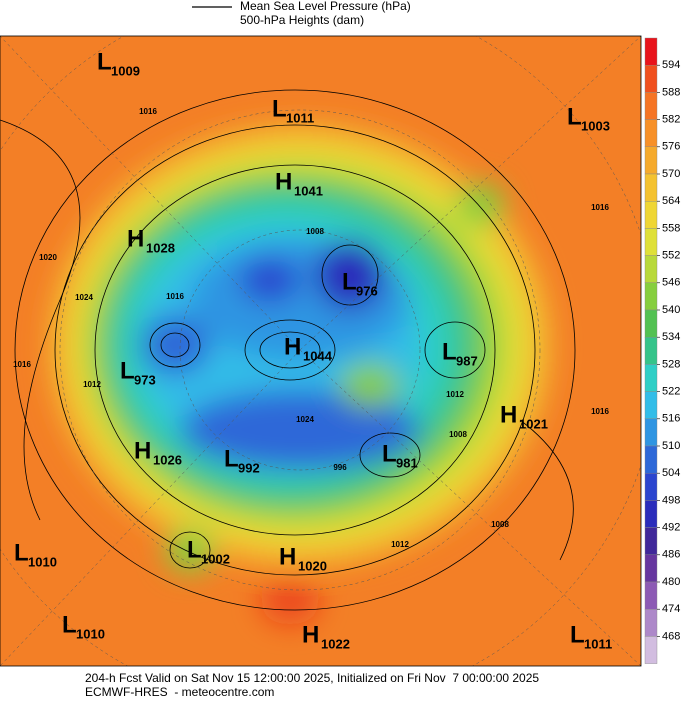 This screenshot has height=705, width=681. I want to click on colorbar-tick-label: 468, so click(671, 636).